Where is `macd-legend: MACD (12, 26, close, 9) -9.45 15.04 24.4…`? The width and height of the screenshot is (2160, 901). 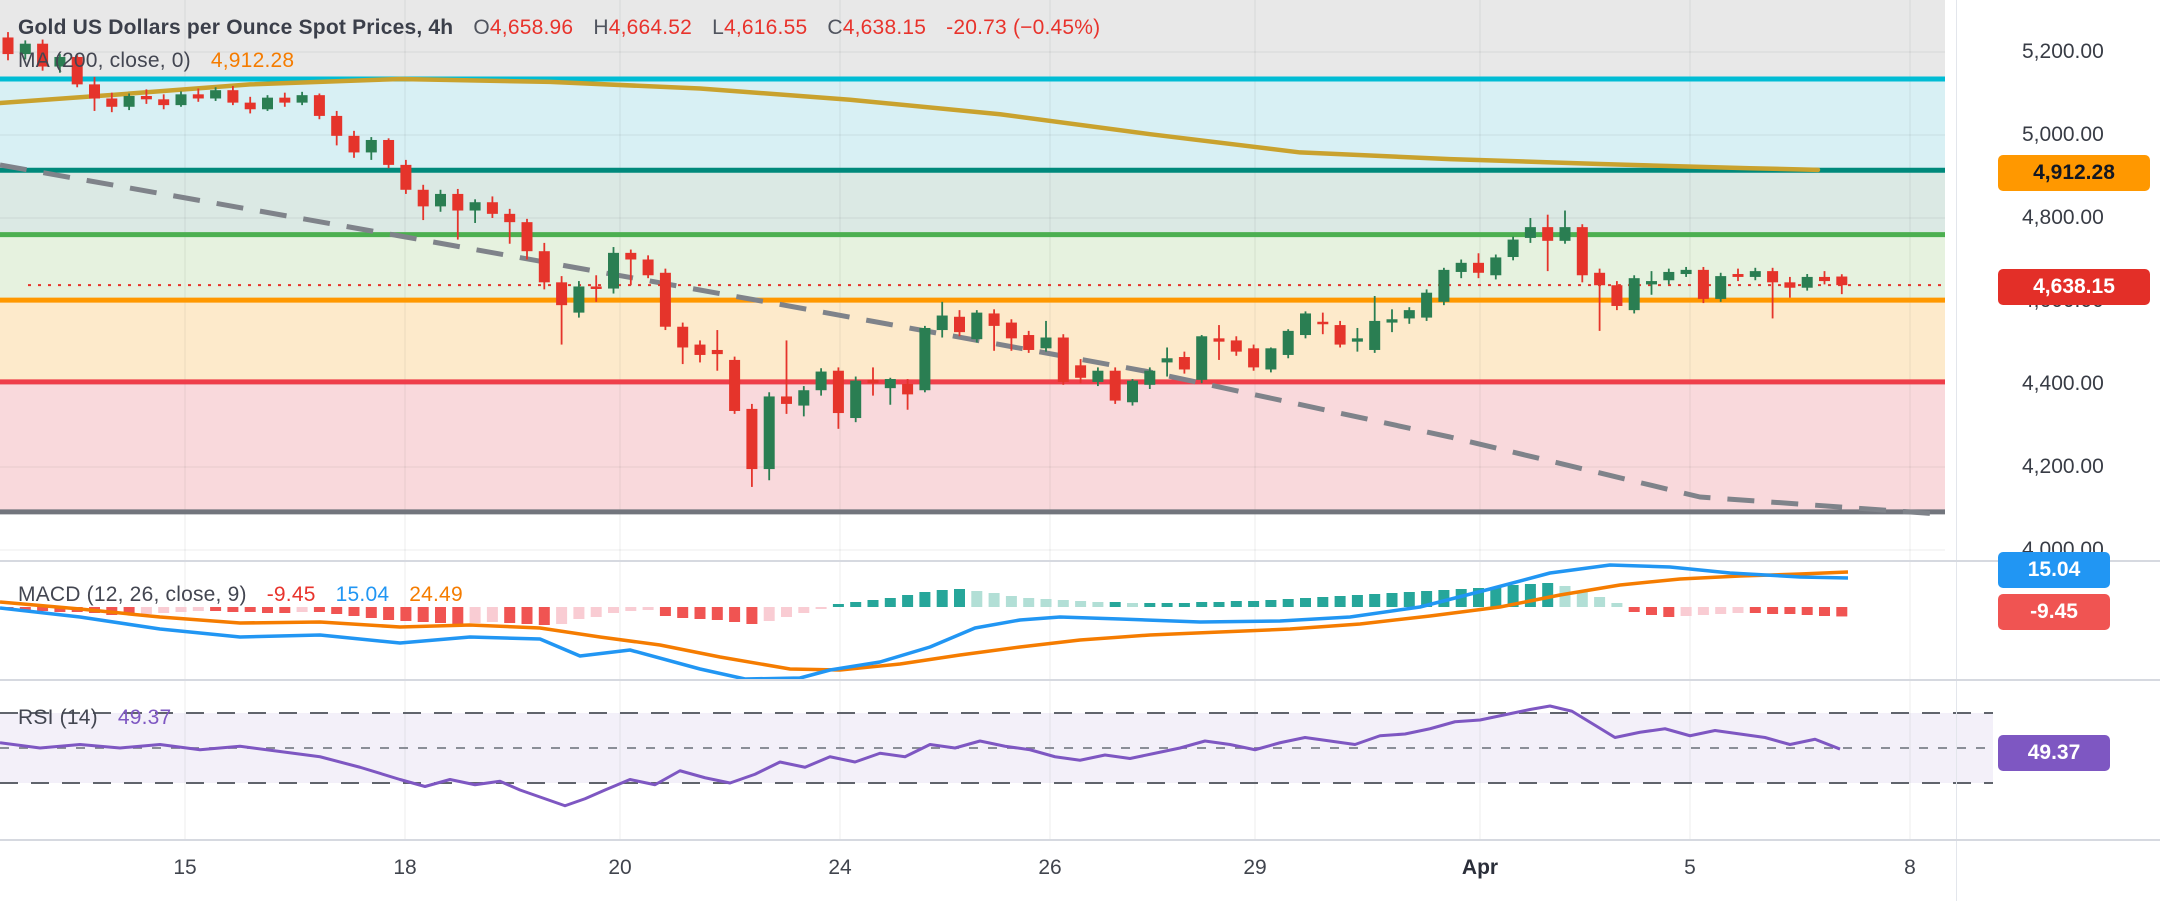
macd-legend: MACD (12, 26, close, 9) -9.45 15.04 24.4… is located at coordinates (240, 595).